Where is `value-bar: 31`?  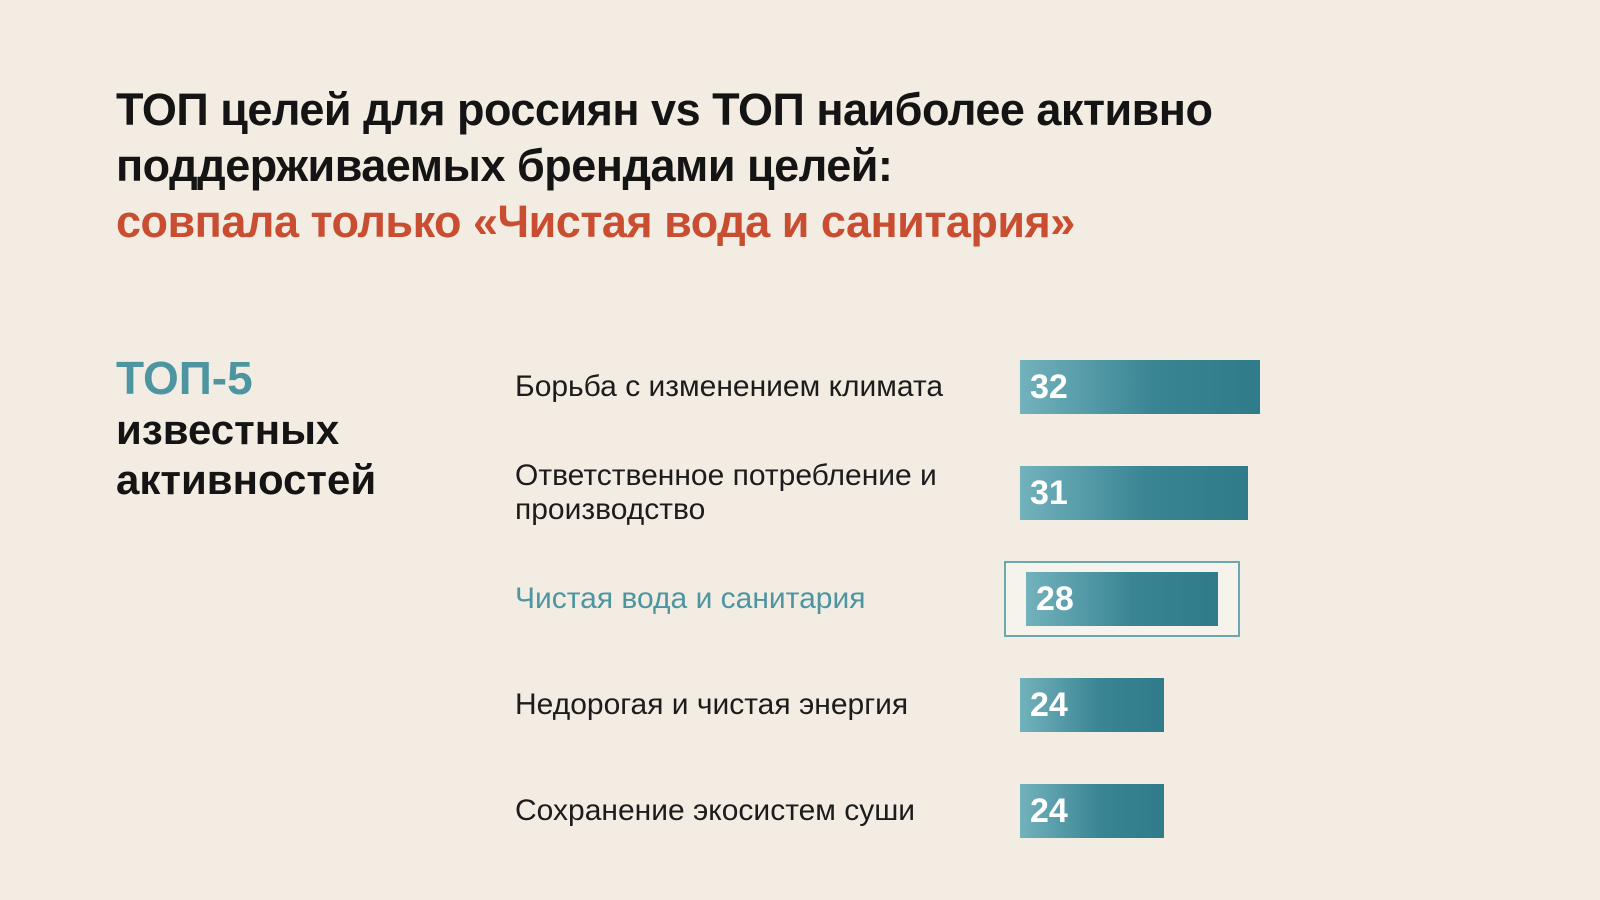
value-bar: 31 is located at coordinates (1134, 493).